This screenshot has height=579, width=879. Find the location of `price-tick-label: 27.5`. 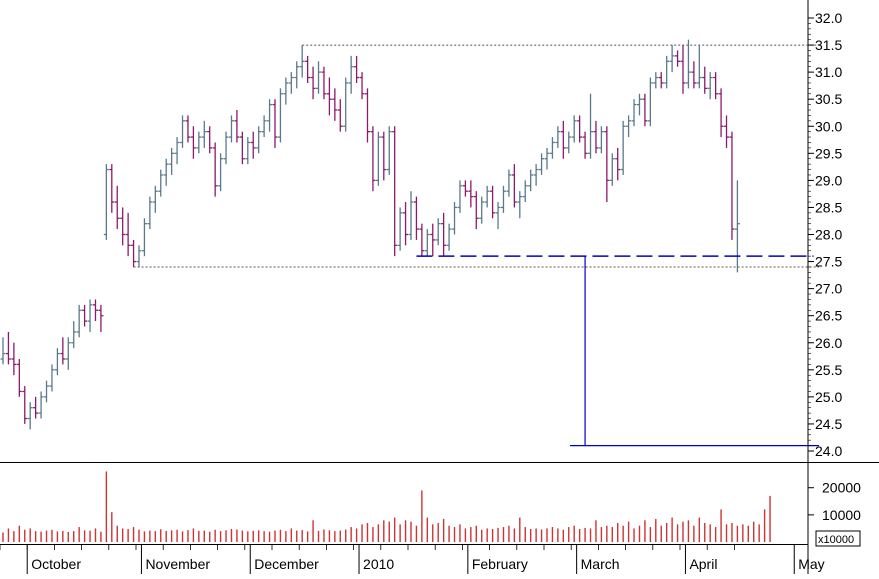

price-tick-label: 27.5 is located at coordinates (828, 262).